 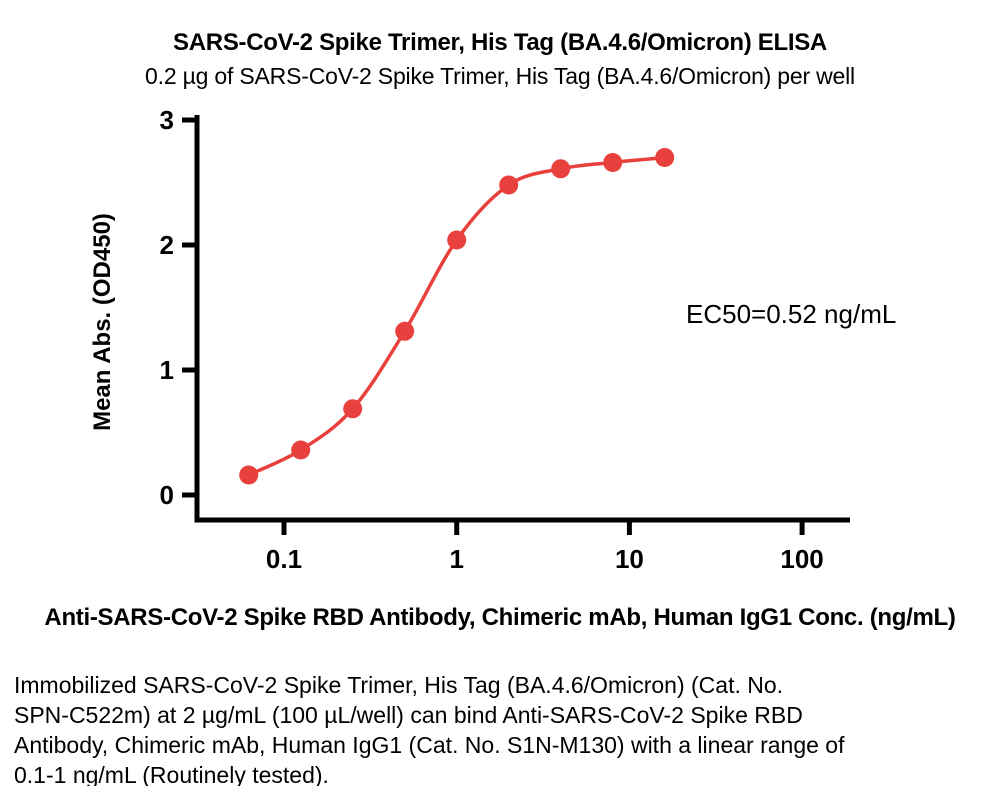 What do you see at coordinates (171, 774) in the screenshot?
I see `description-line: 0.1-1 ng/mL (Routinely tested).` at bounding box center [171, 774].